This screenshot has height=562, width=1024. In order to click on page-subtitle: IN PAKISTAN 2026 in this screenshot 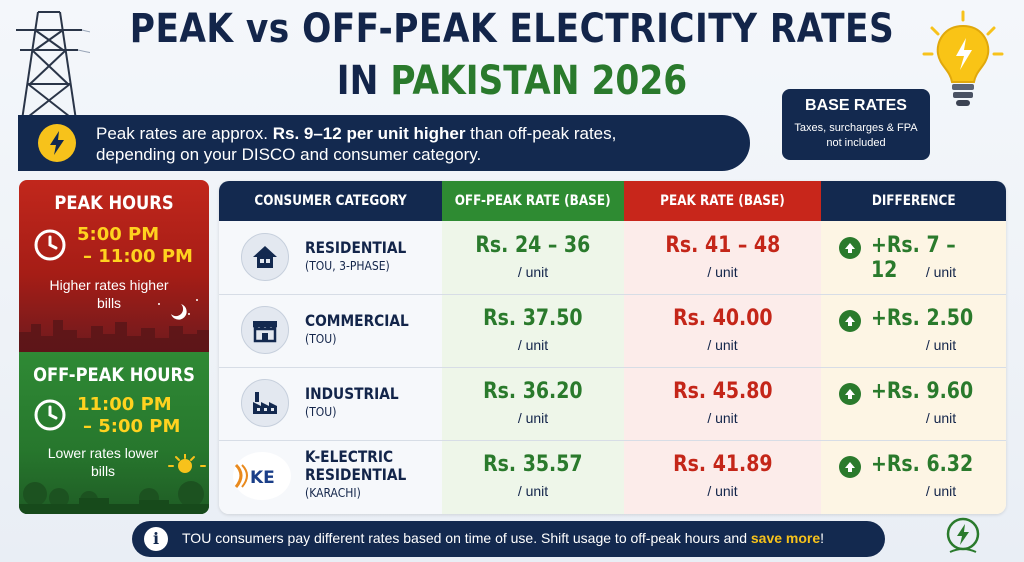, I will do `click(512, 81)`.